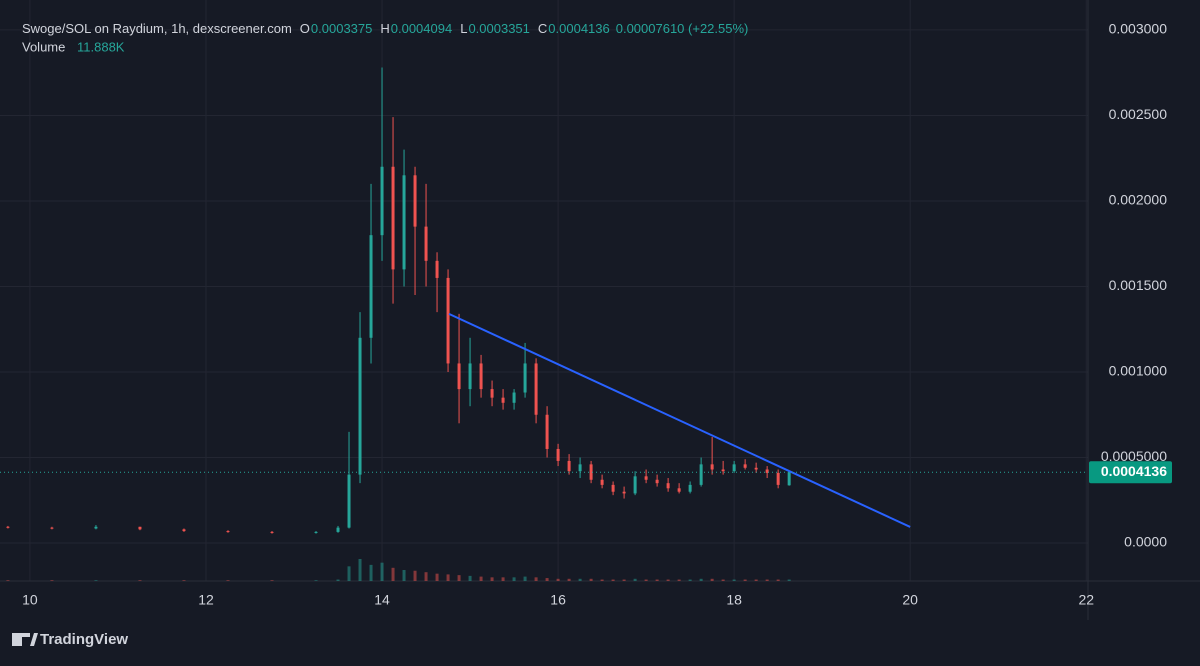 The height and width of the screenshot is (666, 1200). What do you see at coordinates (734, 600) in the screenshot?
I see `x-tick-label: 18` at bounding box center [734, 600].